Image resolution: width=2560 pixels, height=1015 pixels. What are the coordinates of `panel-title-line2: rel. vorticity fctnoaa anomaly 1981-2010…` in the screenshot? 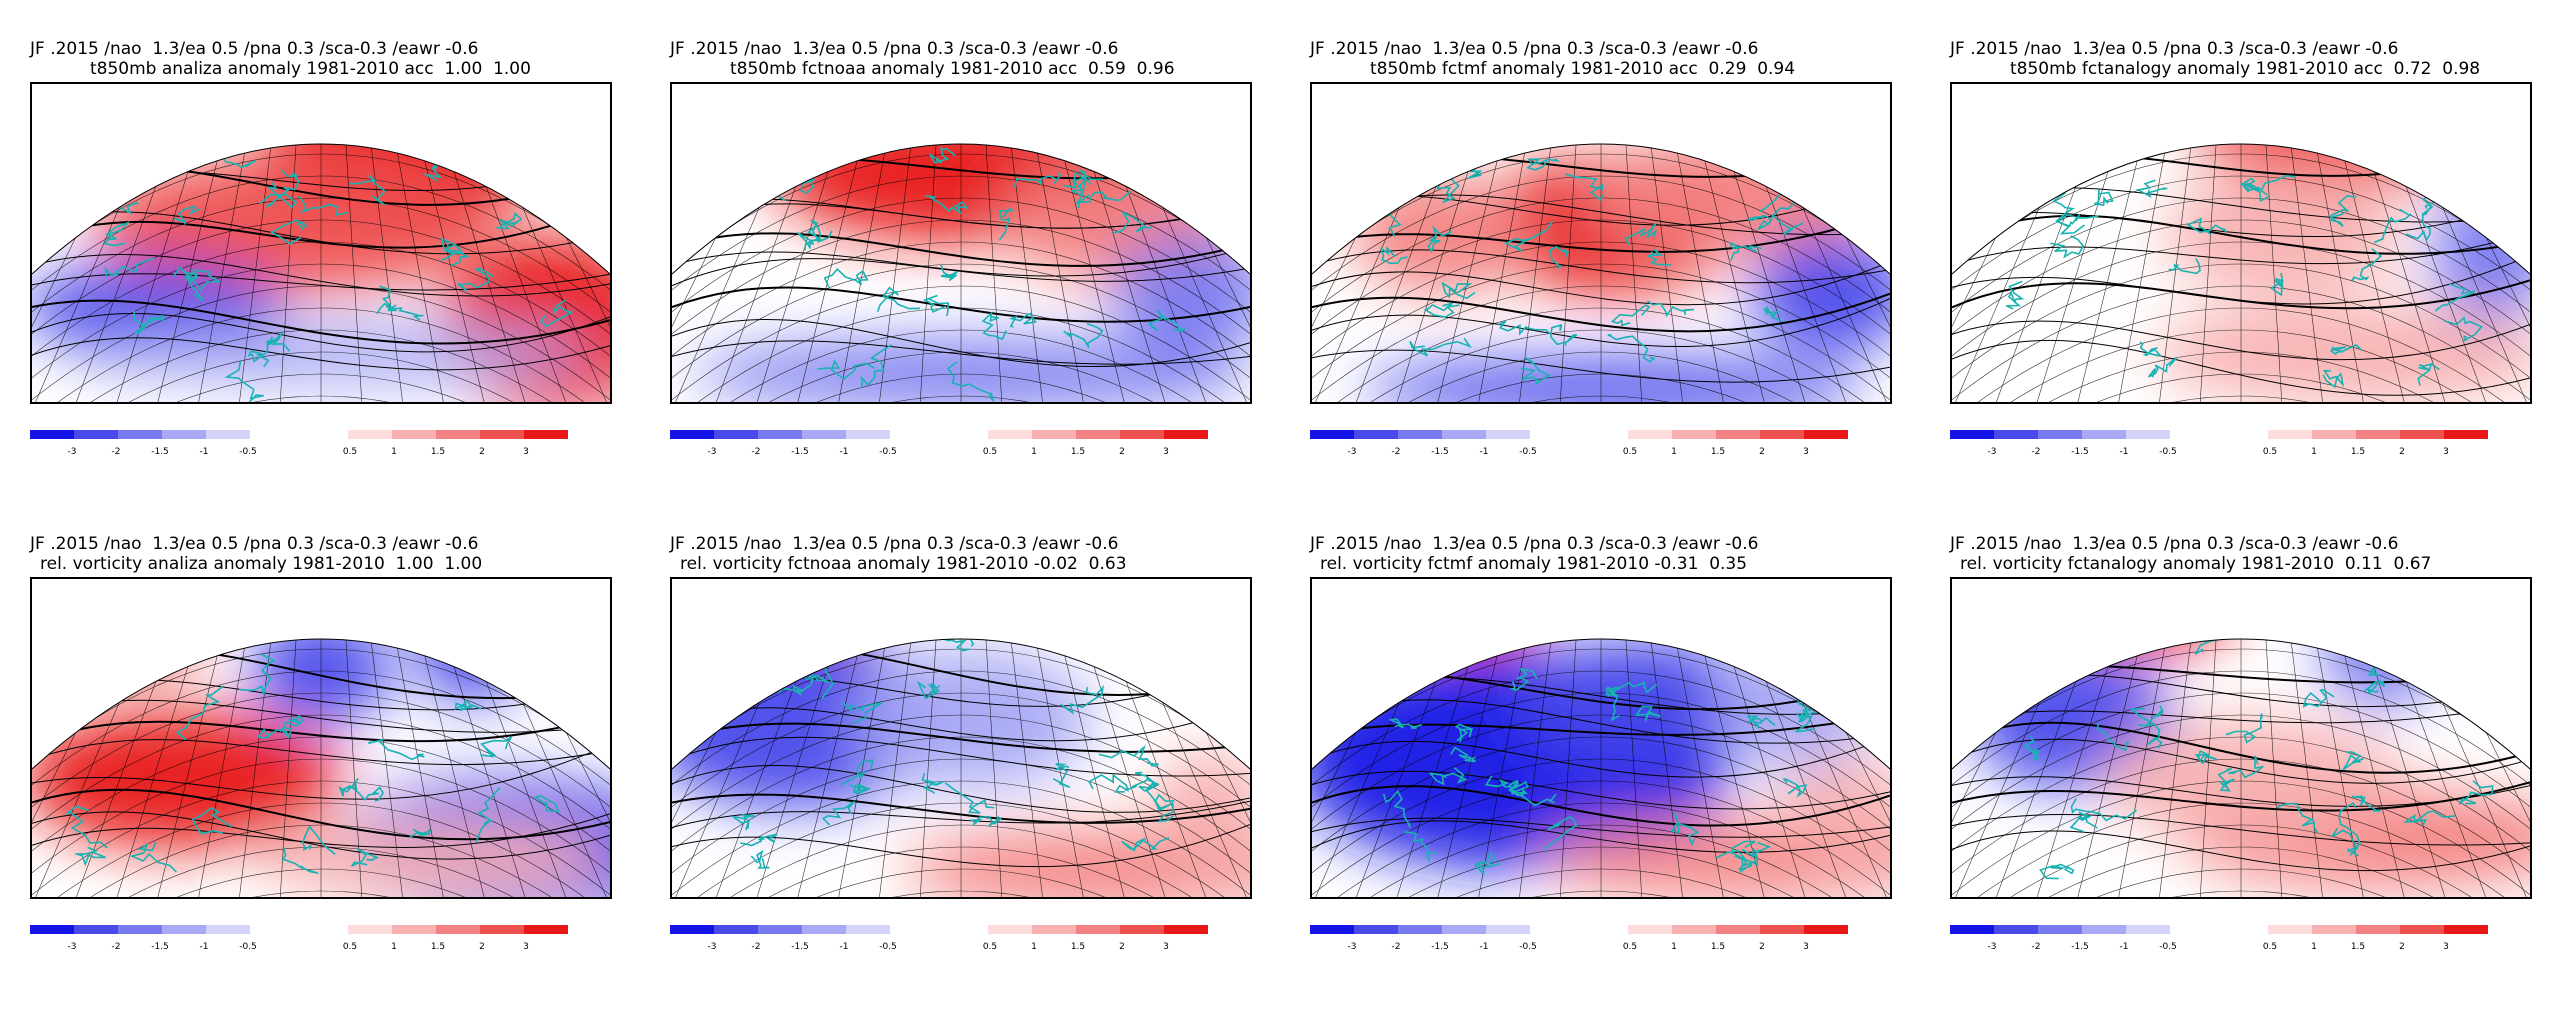 It's located at (903, 564).